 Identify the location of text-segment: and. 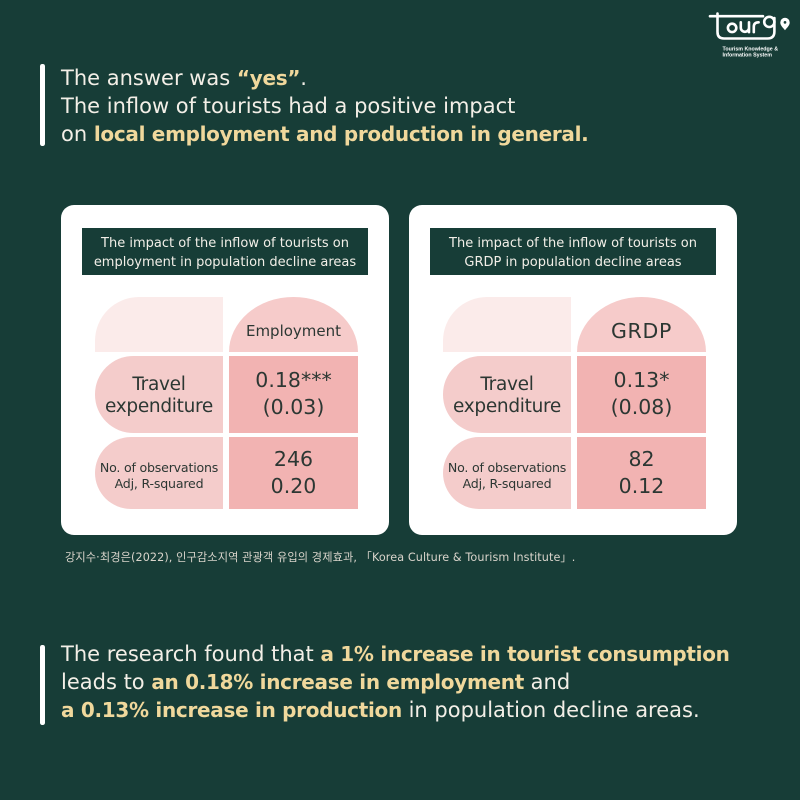
(547, 682).